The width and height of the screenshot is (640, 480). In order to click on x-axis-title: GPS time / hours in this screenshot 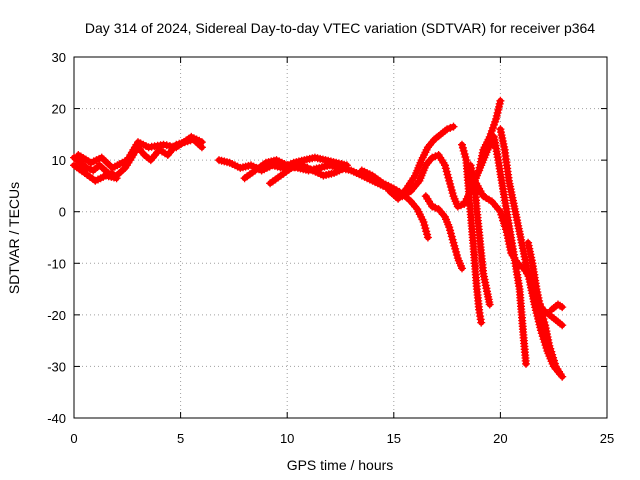, I will do `click(340, 465)`.